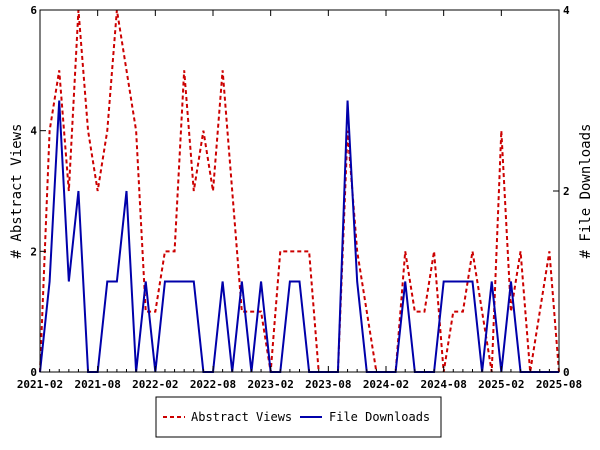 This screenshot has width=600, height=450. What do you see at coordinates (17, 191) in the screenshot?
I see `y-axis-title: # Abstract Views` at bounding box center [17, 191].